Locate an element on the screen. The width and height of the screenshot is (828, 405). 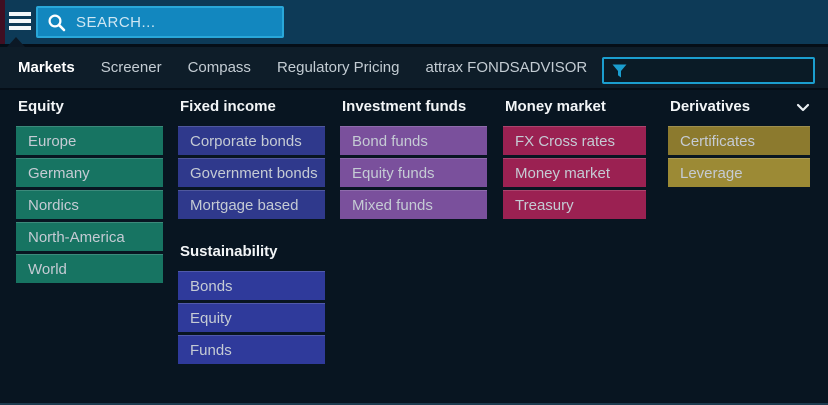
column-title-money-market: Money market is located at coordinates (555, 106).